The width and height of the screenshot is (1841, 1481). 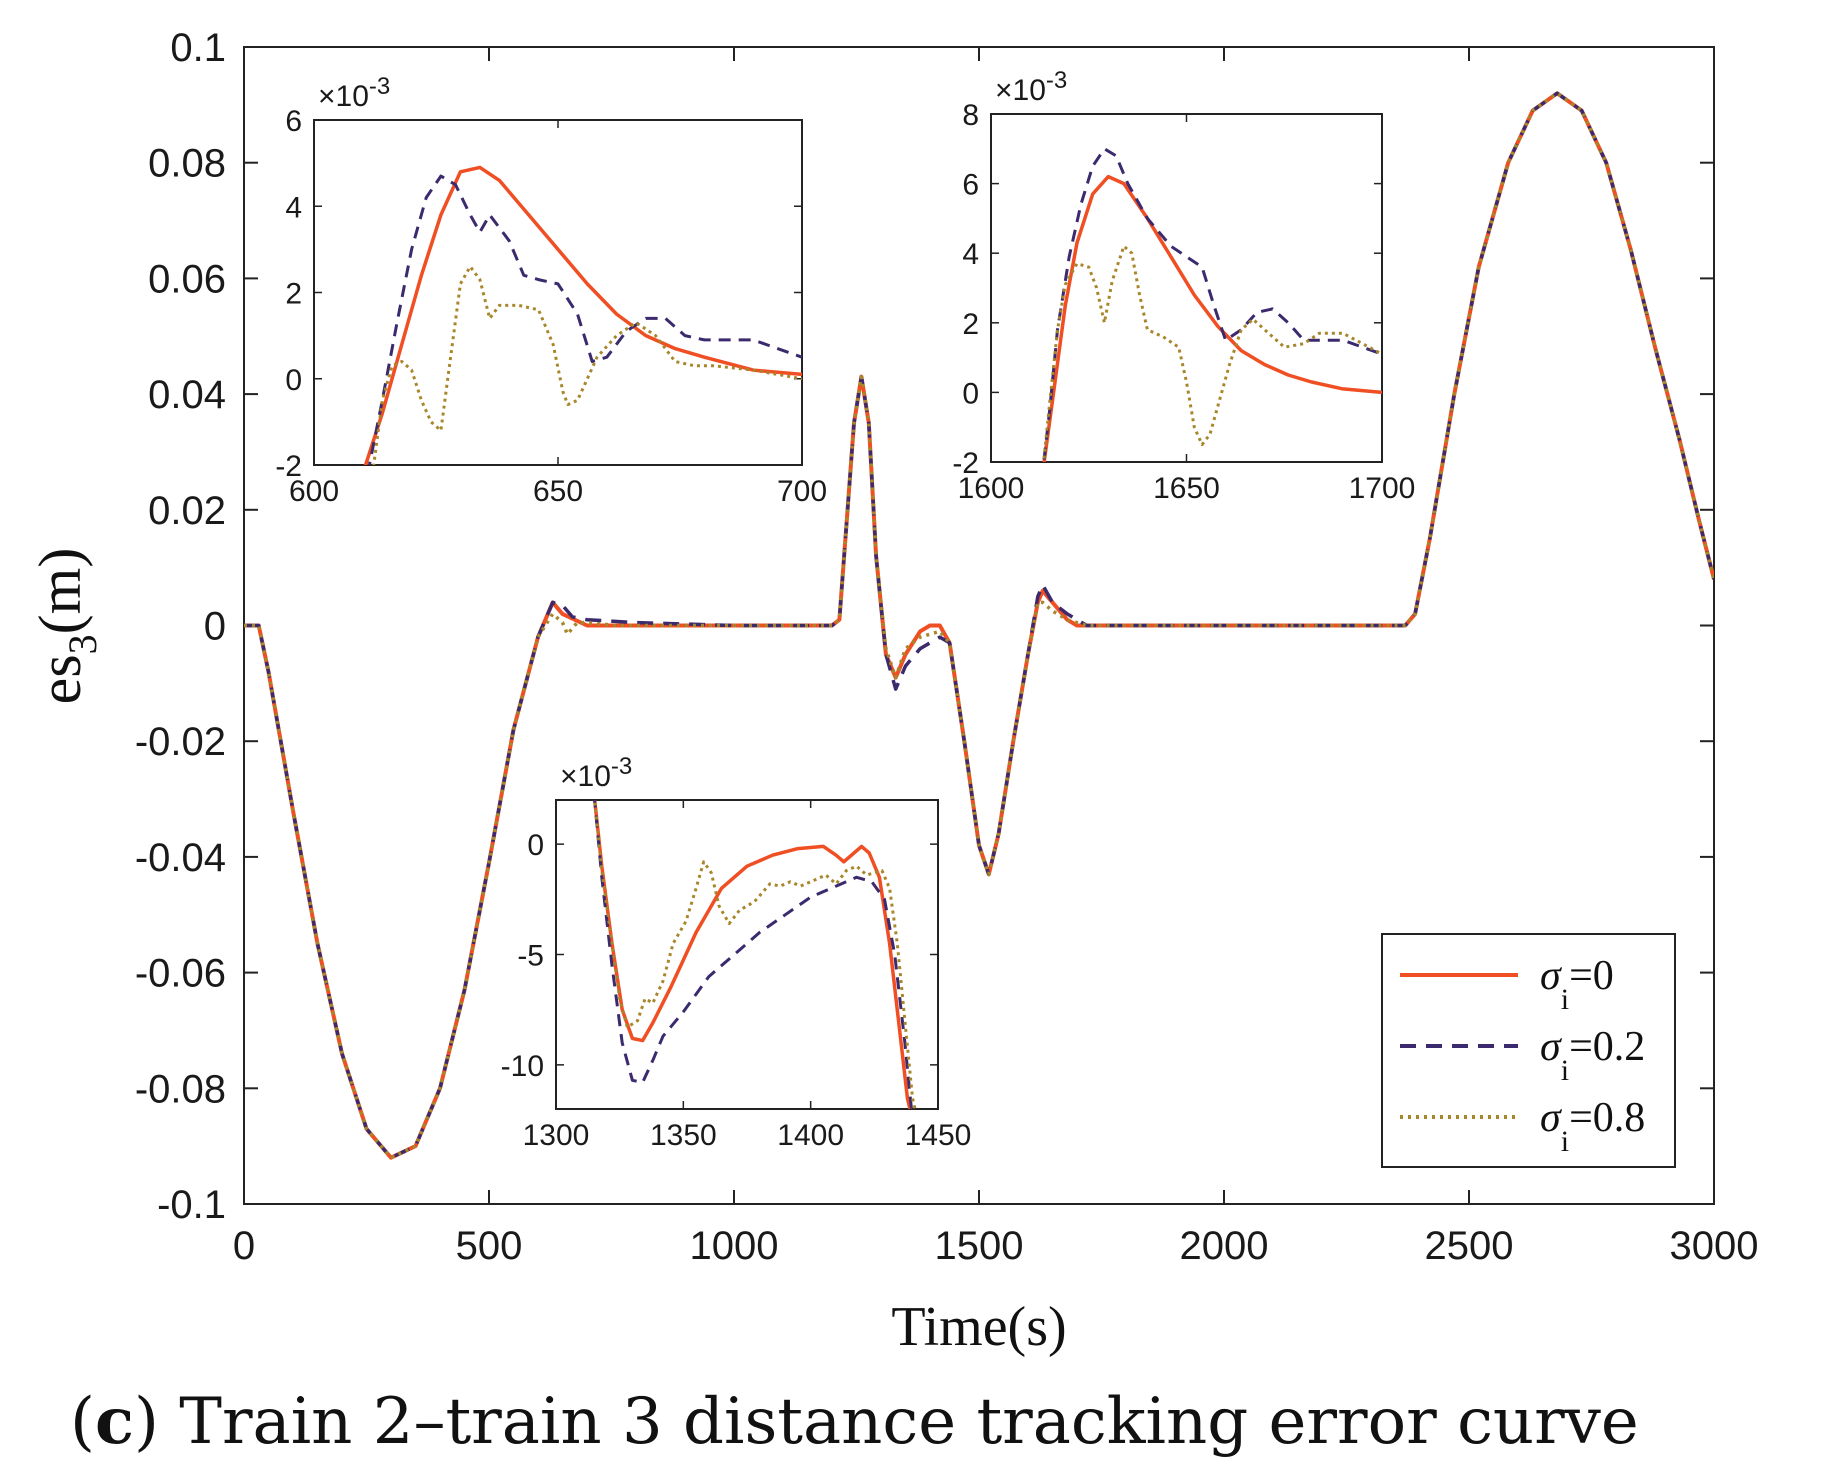 What do you see at coordinates (187, 395) in the screenshot?
I see `y-tick-label: 0.04` at bounding box center [187, 395].